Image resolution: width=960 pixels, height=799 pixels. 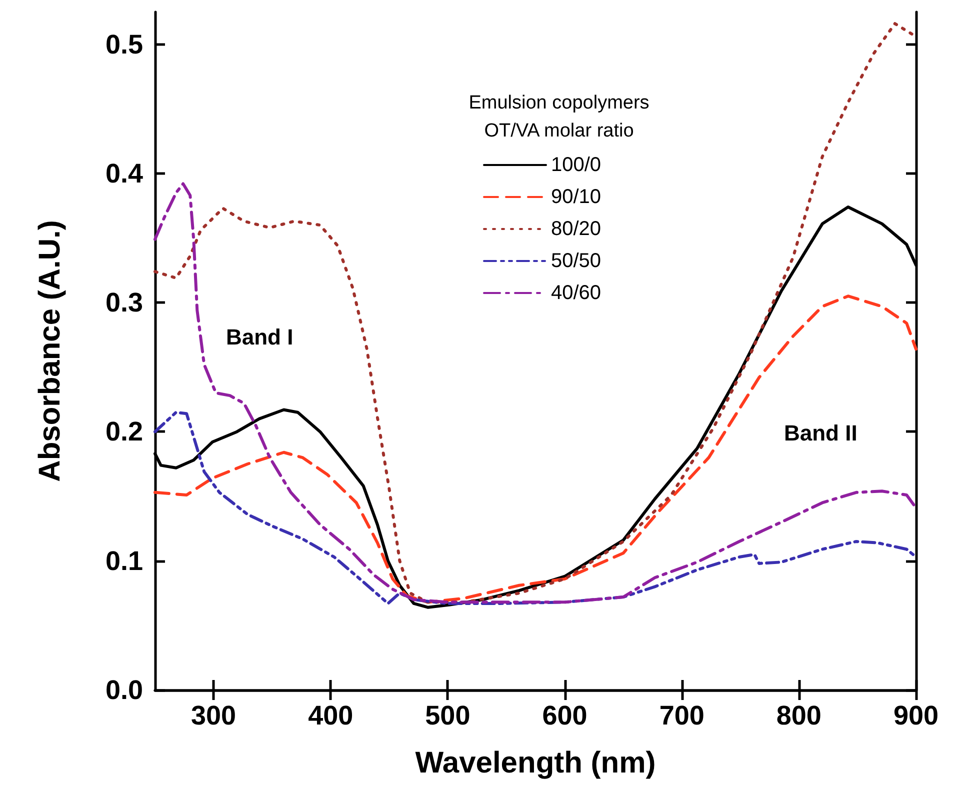 What do you see at coordinates (447, 715) in the screenshot?
I see `x-tick-label: 500` at bounding box center [447, 715].